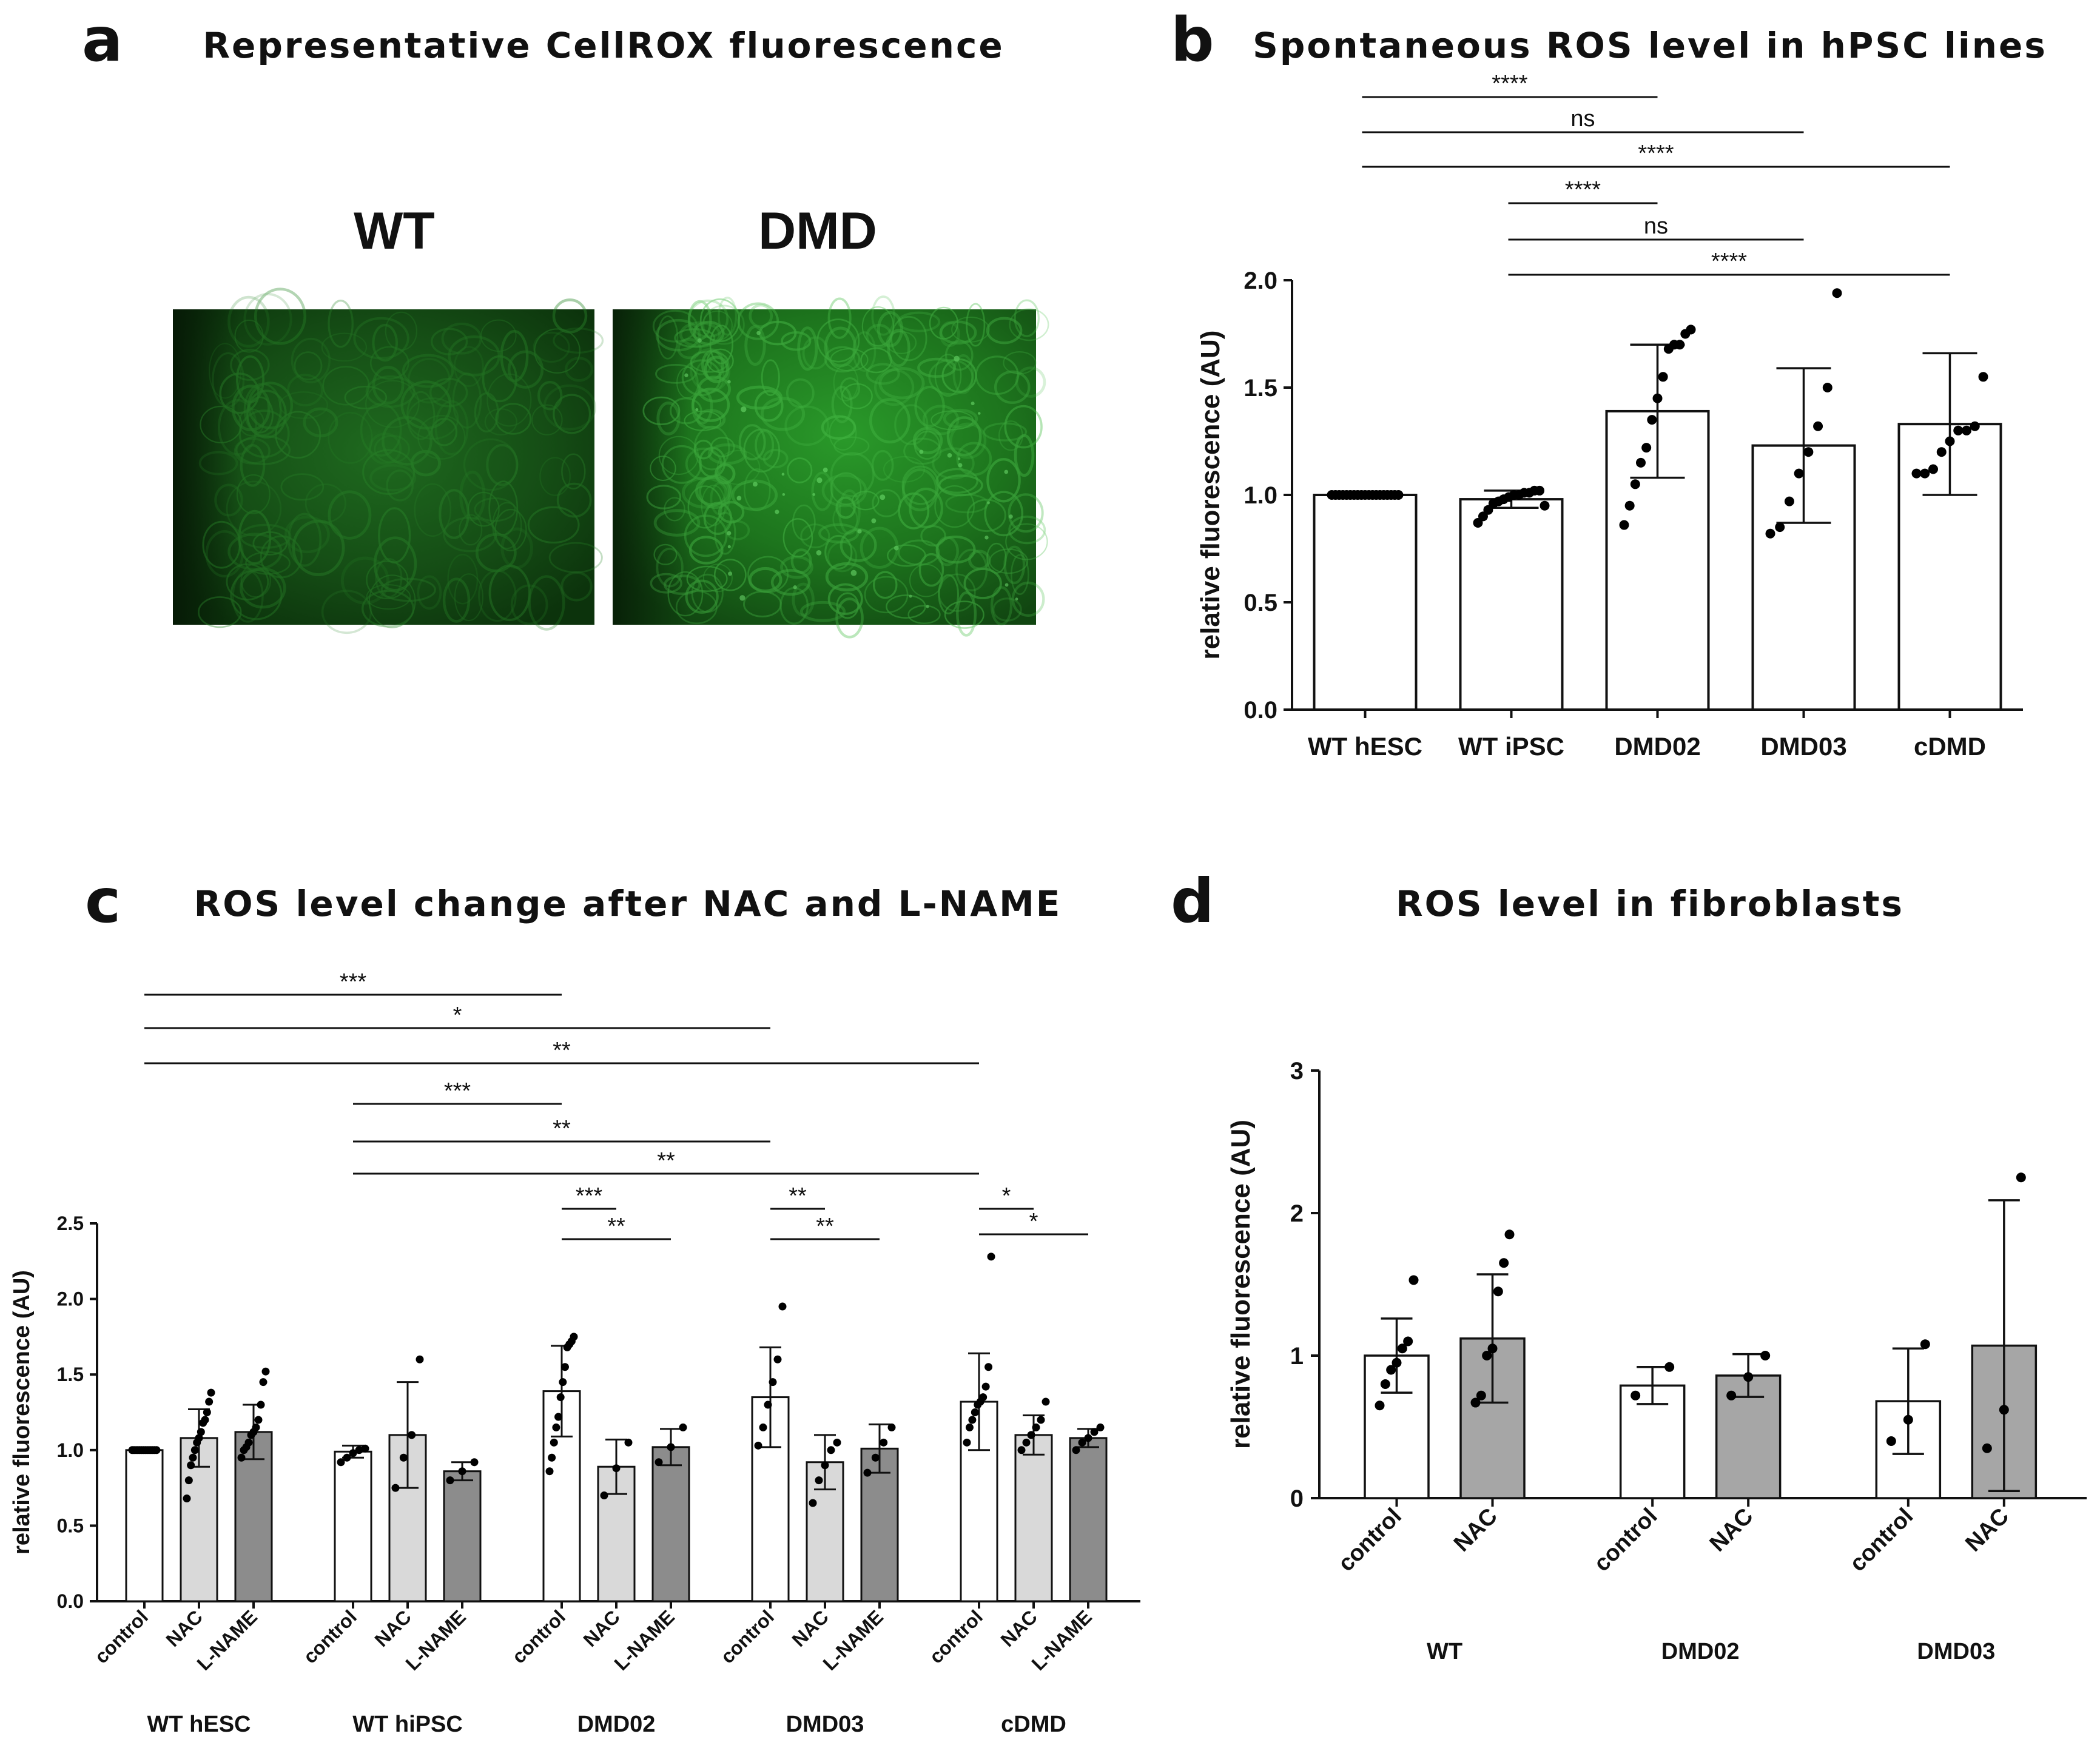 Image resolution: width=2100 pixels, height=1745 pixels. I want to click on b-ytick-label: 2.0, so click(1260, 280).